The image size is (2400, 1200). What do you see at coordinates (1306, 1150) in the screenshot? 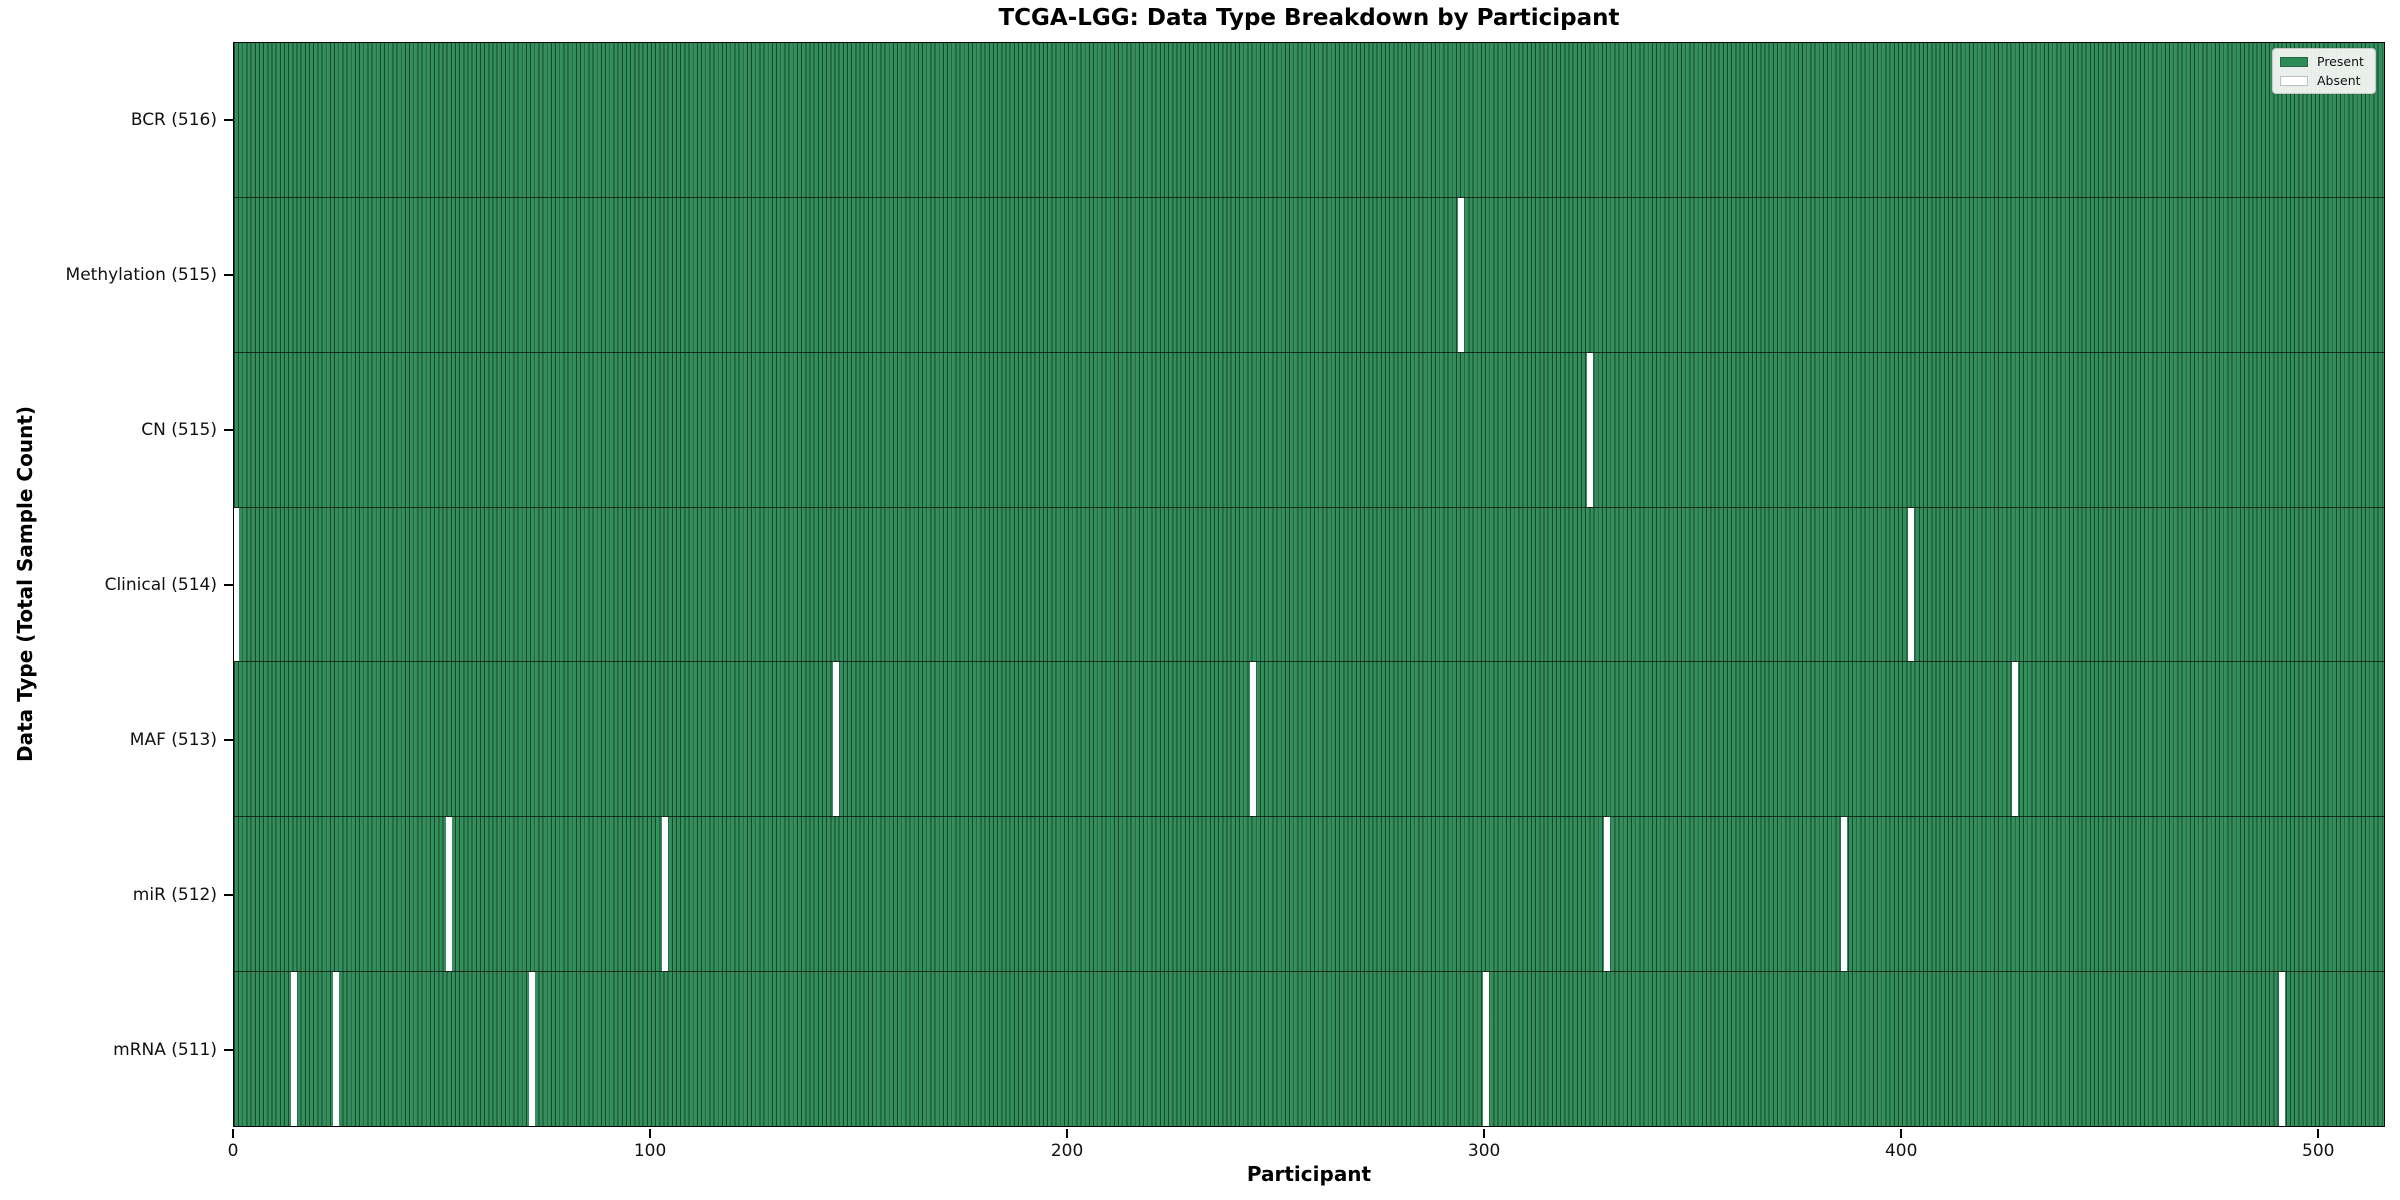
I see `x-axis: 0 100 200 300 400 500` at bounding box center [1306, 1150].